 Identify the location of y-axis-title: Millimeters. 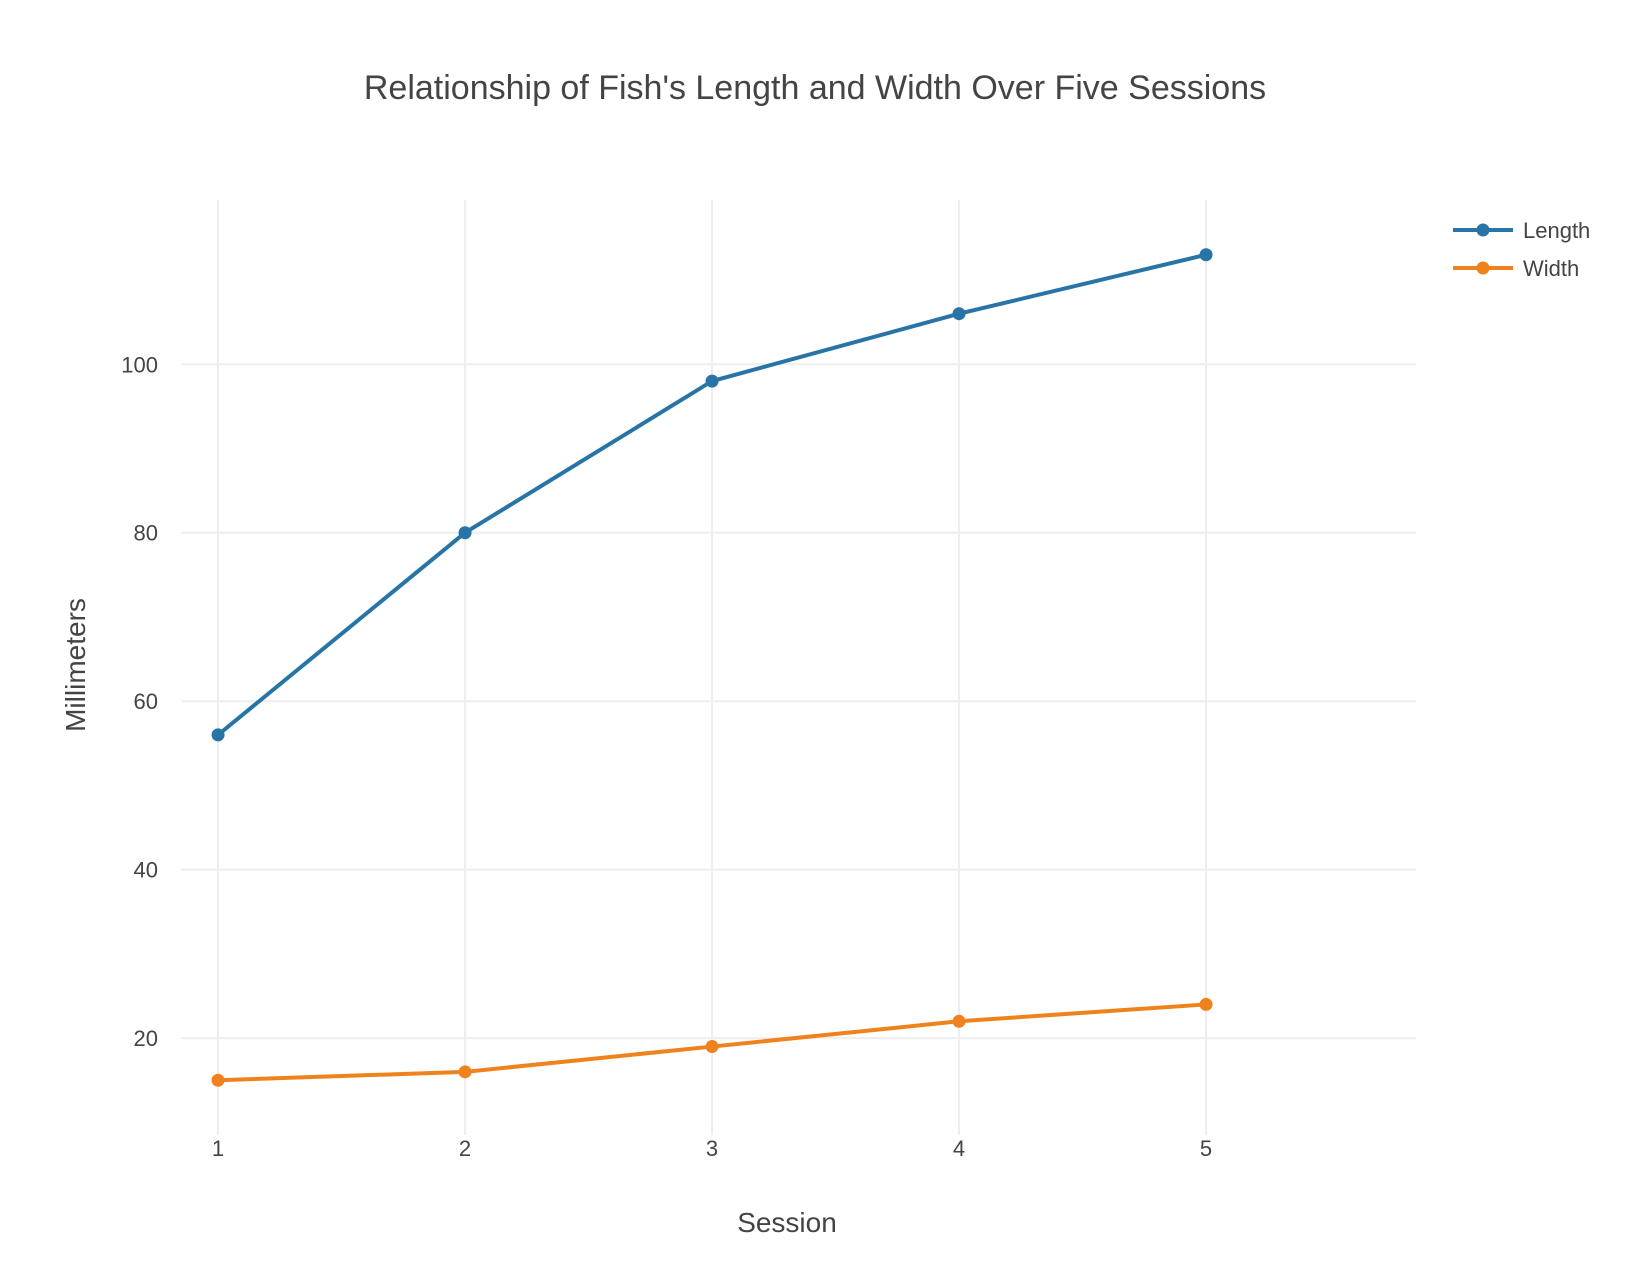
(75, 665).